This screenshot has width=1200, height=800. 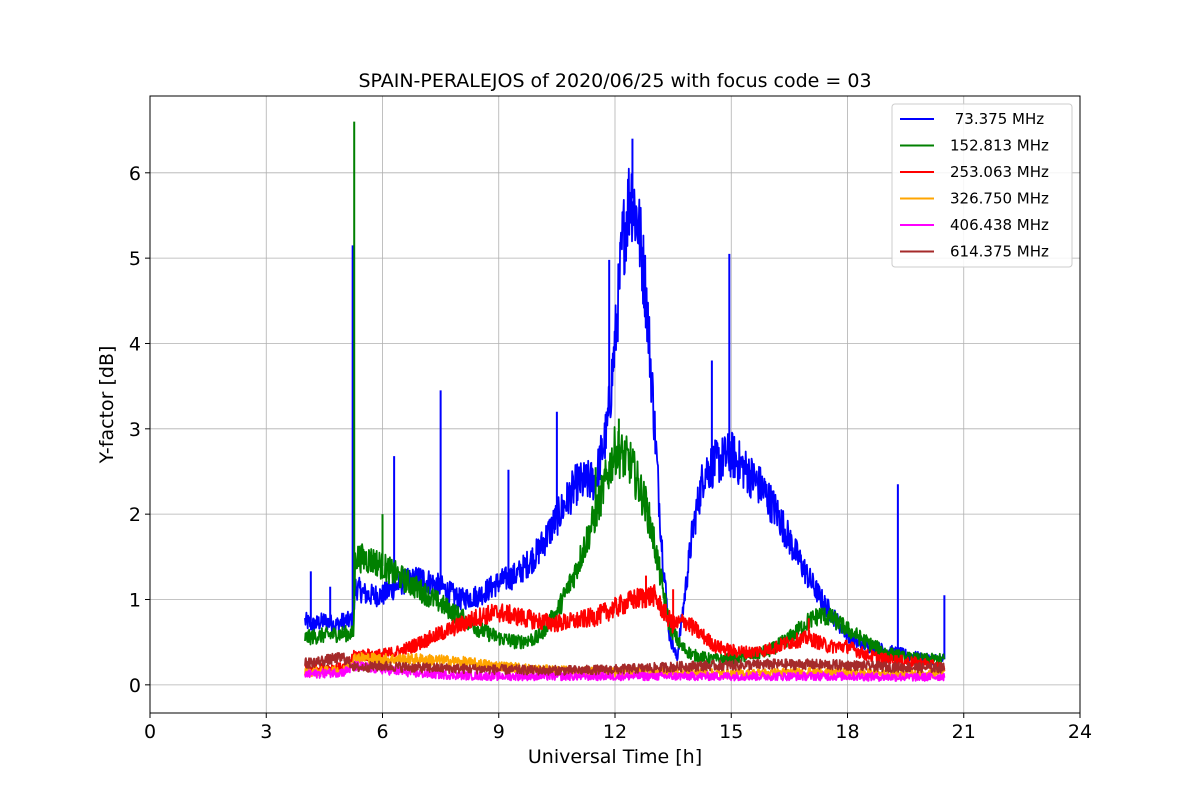 I want to click on y-tick-label: 0, so click(x=135, y=686).